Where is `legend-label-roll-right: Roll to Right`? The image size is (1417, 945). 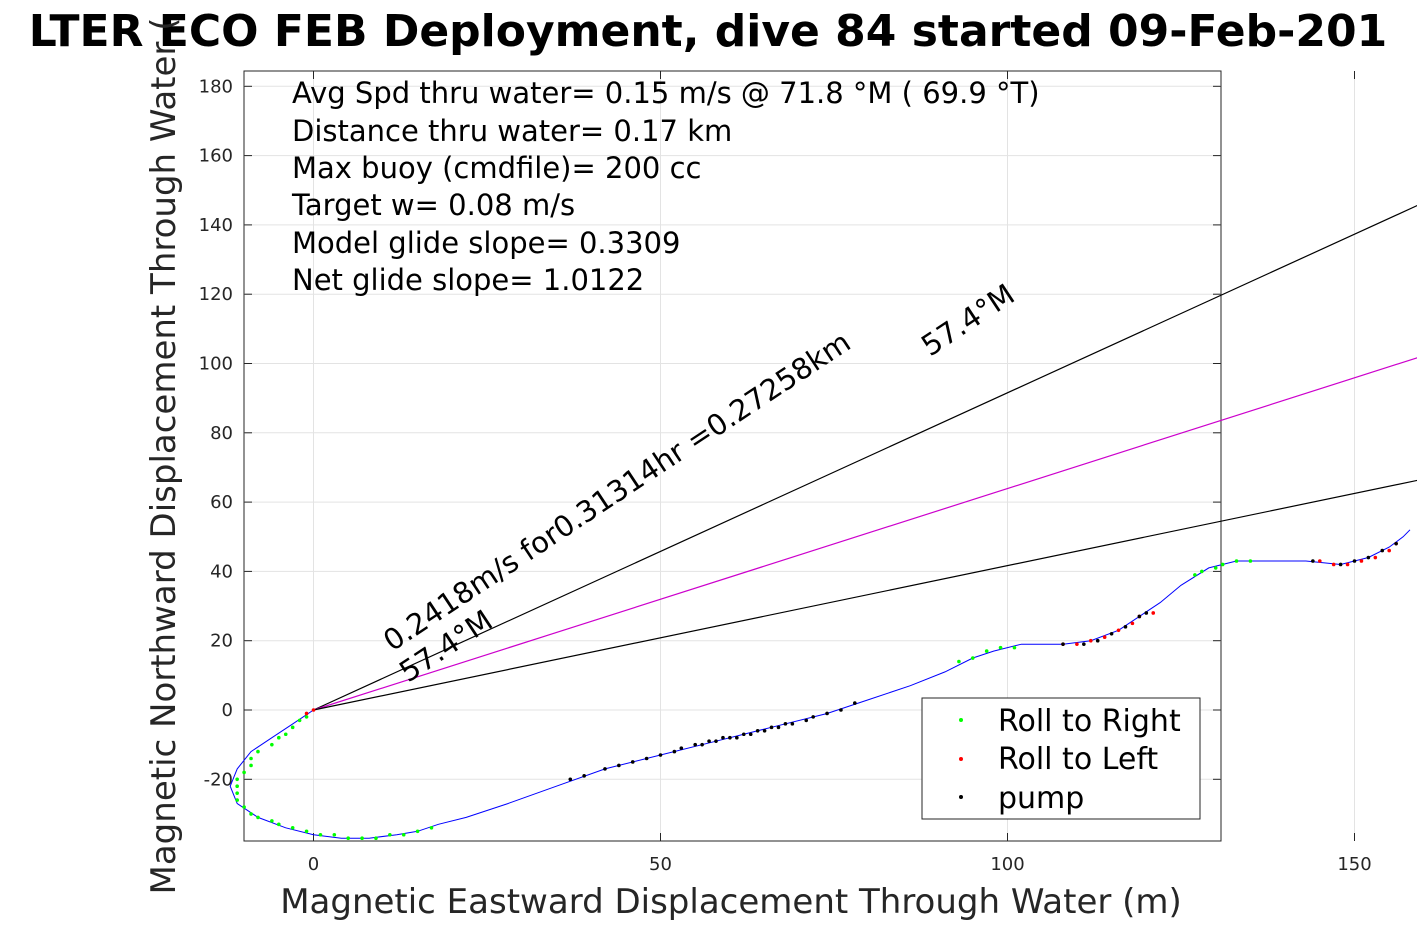
legend-label-roll-right: Roll to Right is located at coordinates (1089, 721).